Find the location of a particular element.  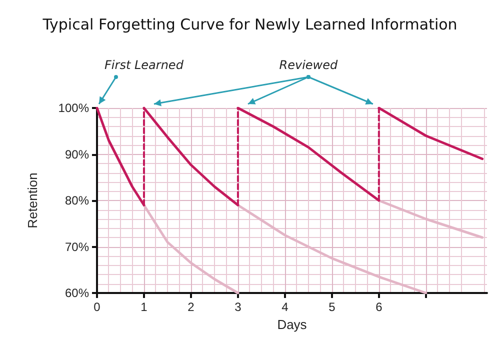

y-tick-label: 60% is located at coordinates (77, 293).